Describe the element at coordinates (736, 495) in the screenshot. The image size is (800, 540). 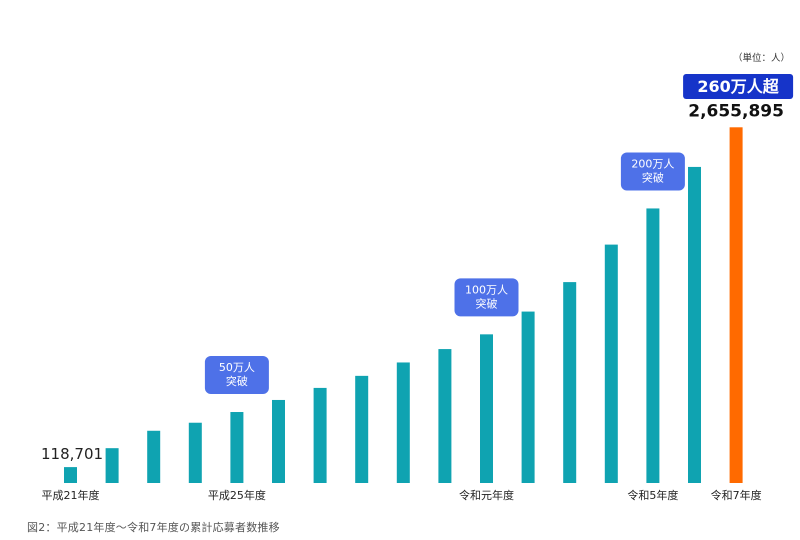
I see `x-tick-label-4: 令和7年度` at that location.